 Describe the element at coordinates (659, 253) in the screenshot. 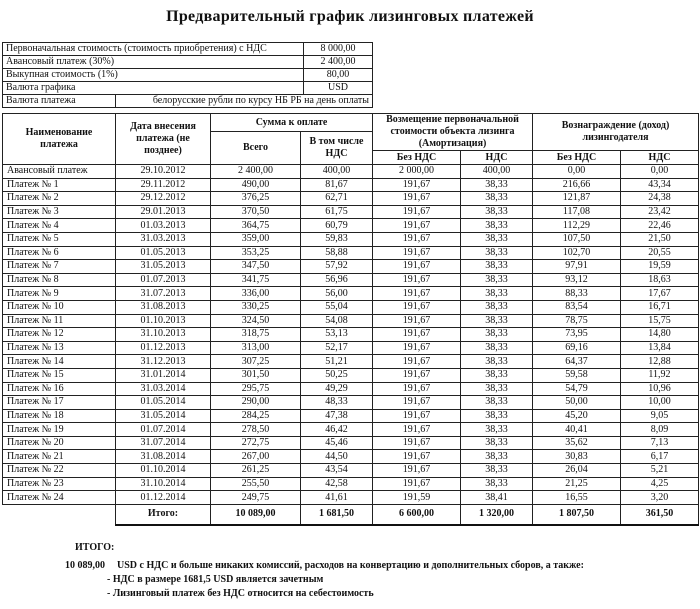

I see `reward-vat: 20,55` at that location.